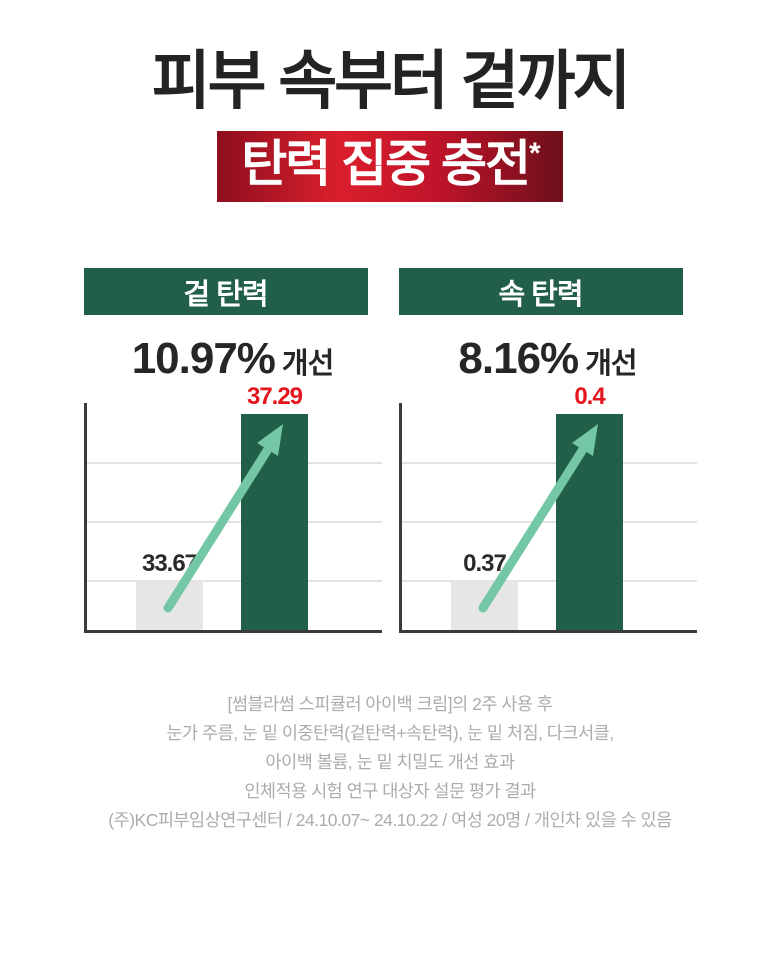 Image resolution: width=780 pixels, height=959 pixels. I want to click on banner-wrap: 탄력 집중 충전*, so click(390, 167).